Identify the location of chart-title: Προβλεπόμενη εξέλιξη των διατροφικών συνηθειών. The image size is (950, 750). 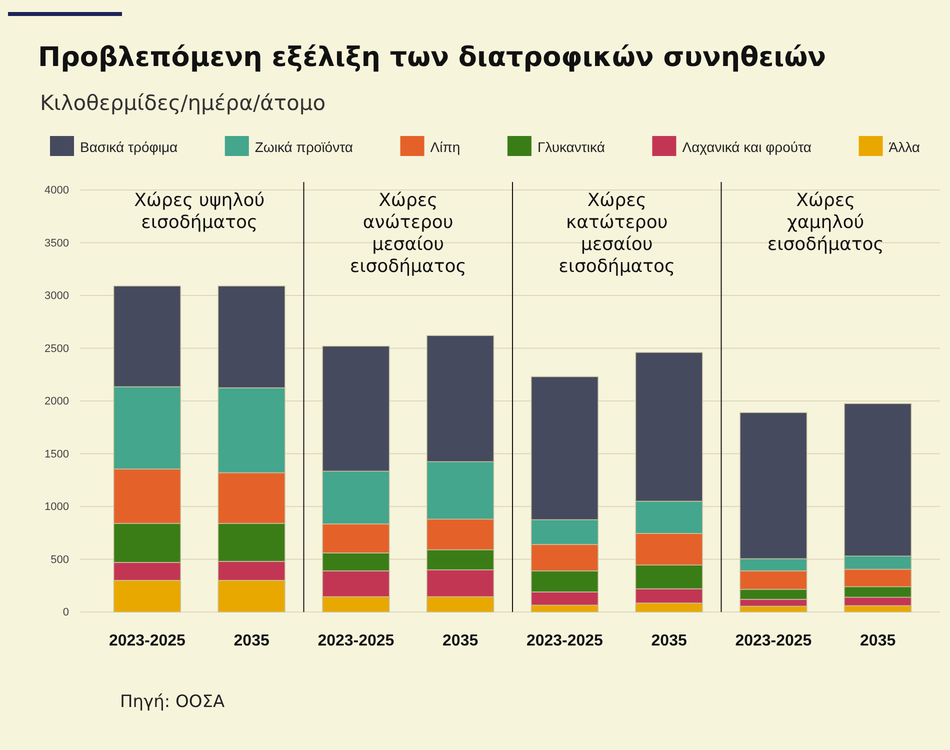
(432, 57).